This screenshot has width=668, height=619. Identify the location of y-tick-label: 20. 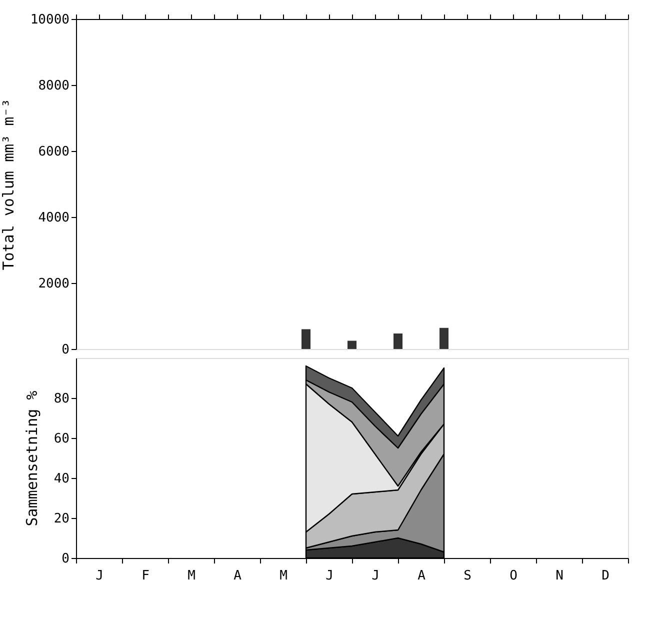
(62, 519).